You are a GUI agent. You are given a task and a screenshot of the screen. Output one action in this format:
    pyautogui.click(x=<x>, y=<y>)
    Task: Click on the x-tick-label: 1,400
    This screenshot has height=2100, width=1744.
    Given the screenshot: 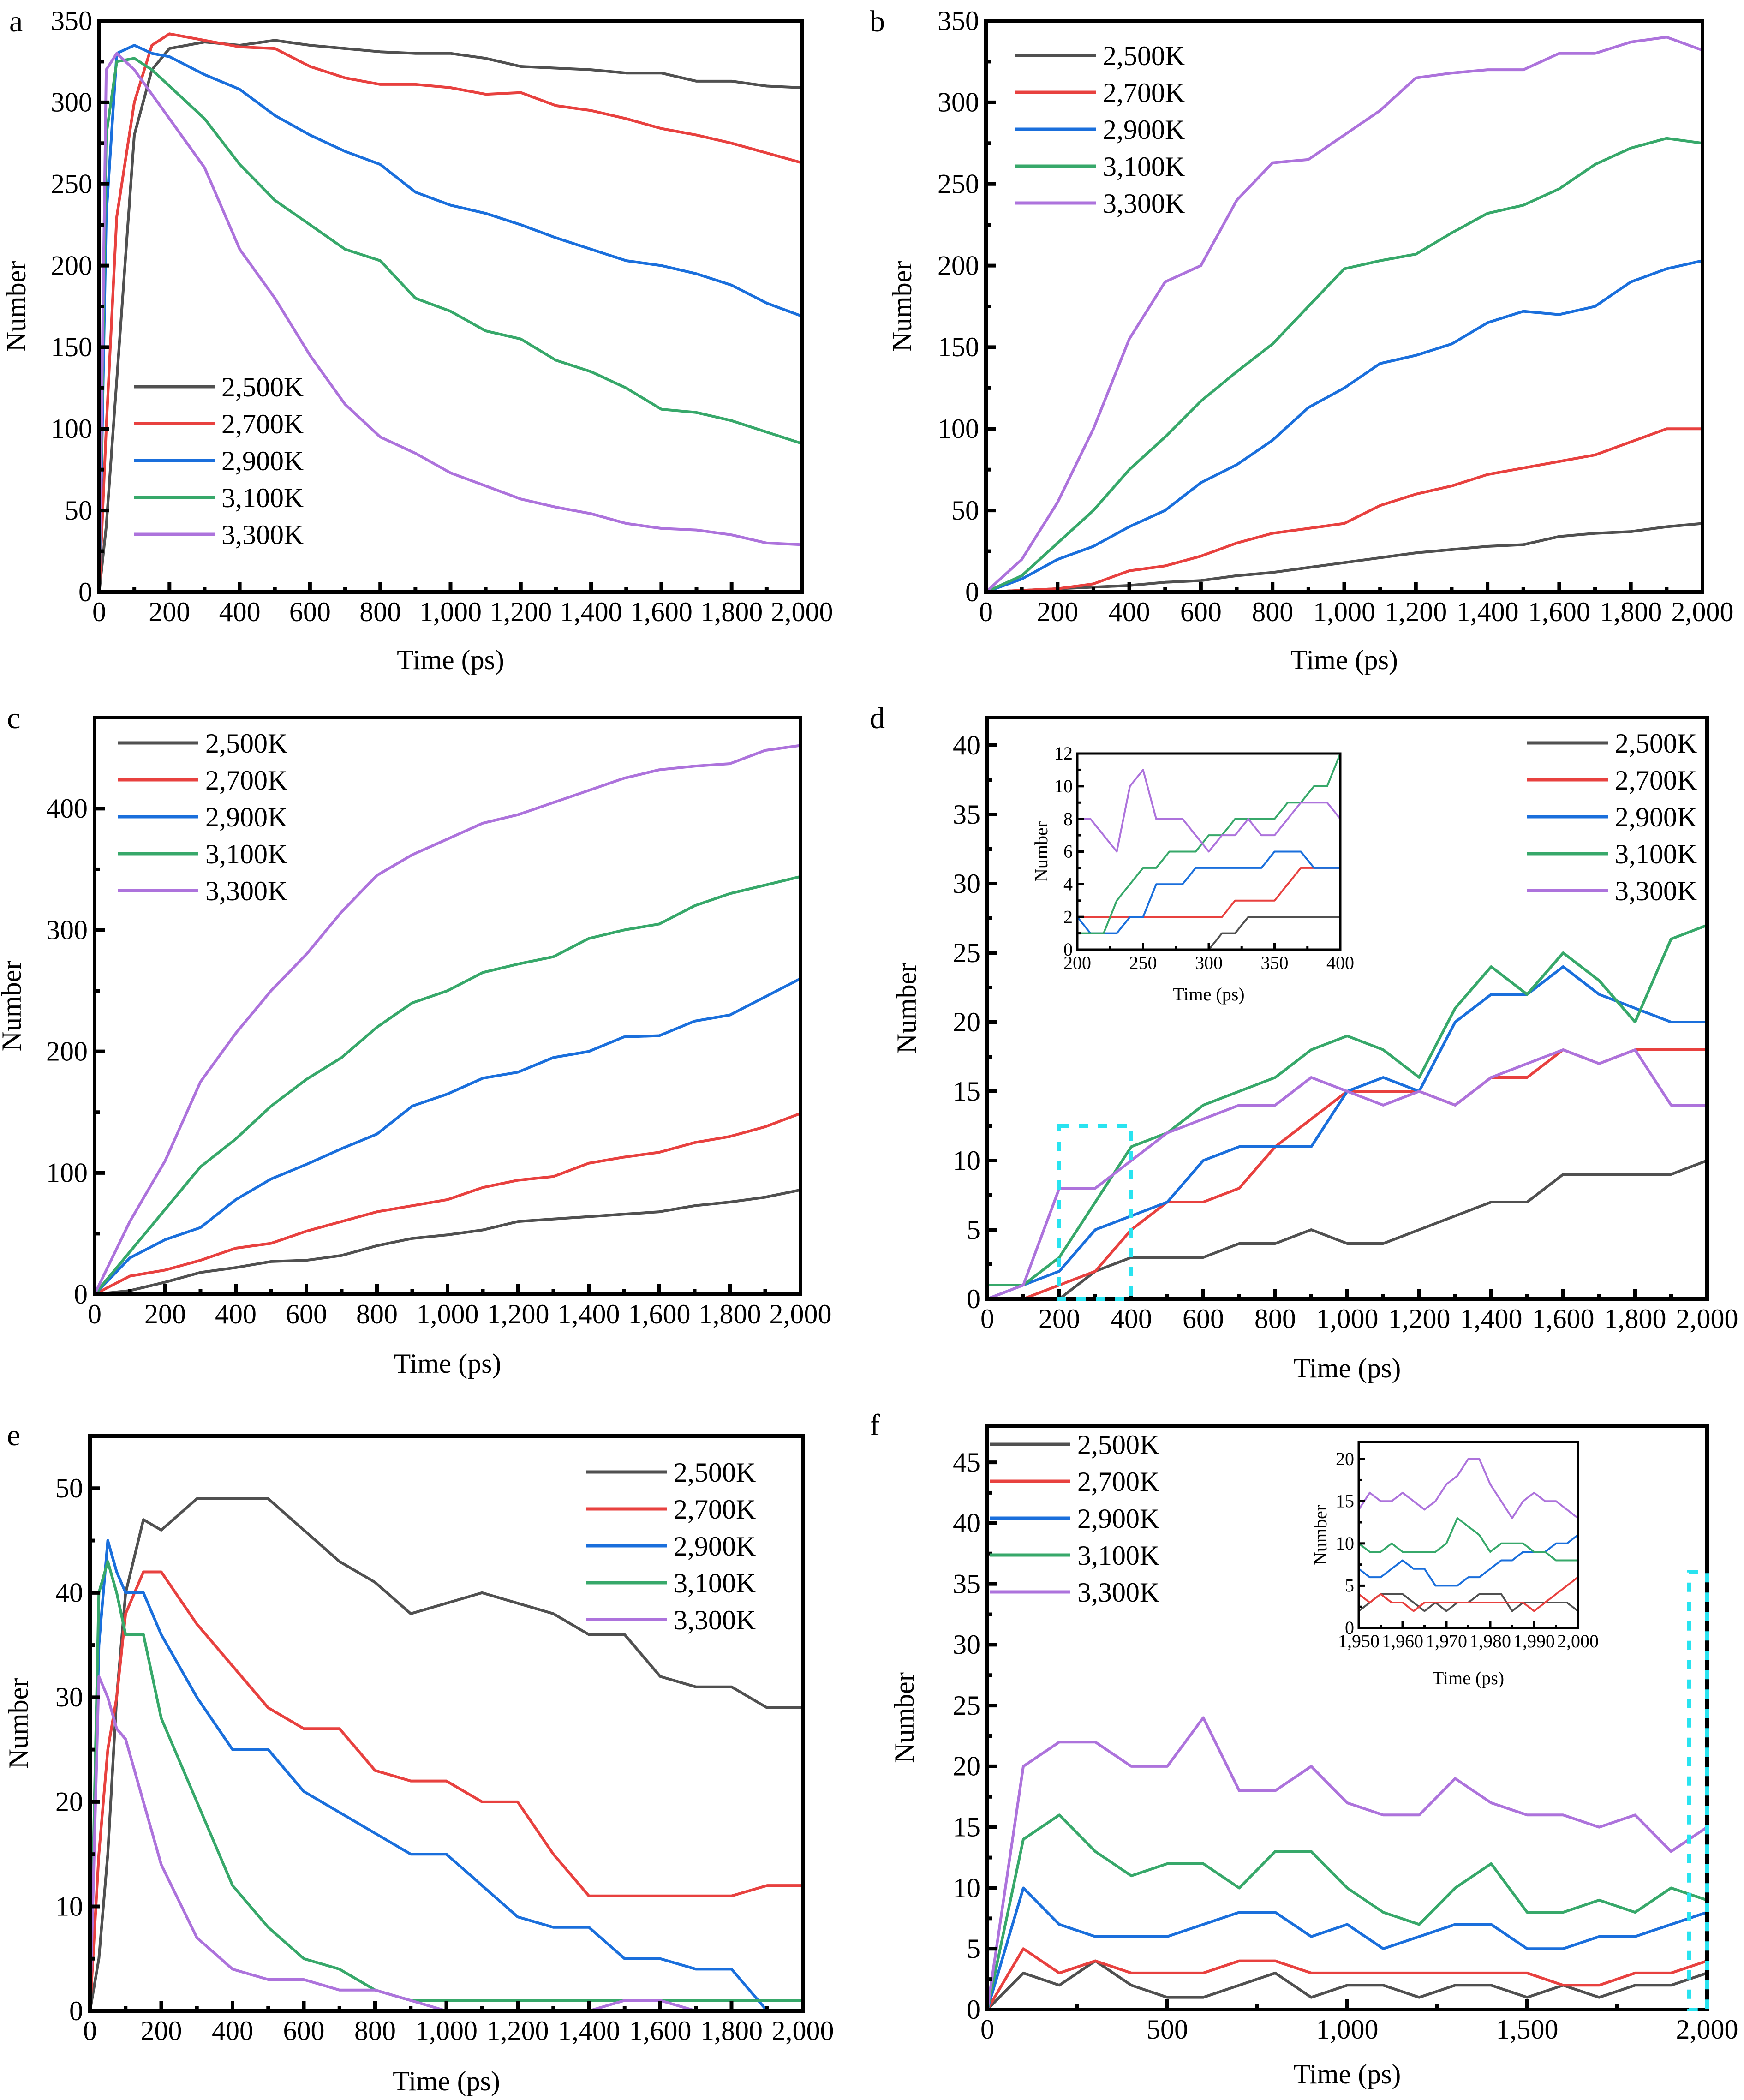 What is the action you would take?
    pyautogui.click(x=589, y=2031)
    